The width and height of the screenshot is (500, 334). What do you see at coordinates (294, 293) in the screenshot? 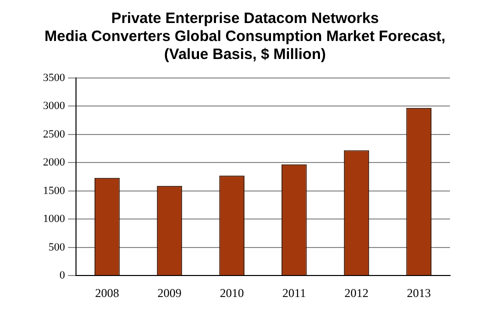
I see `x-tick-label: 2011` at bounding box center [294, 293].